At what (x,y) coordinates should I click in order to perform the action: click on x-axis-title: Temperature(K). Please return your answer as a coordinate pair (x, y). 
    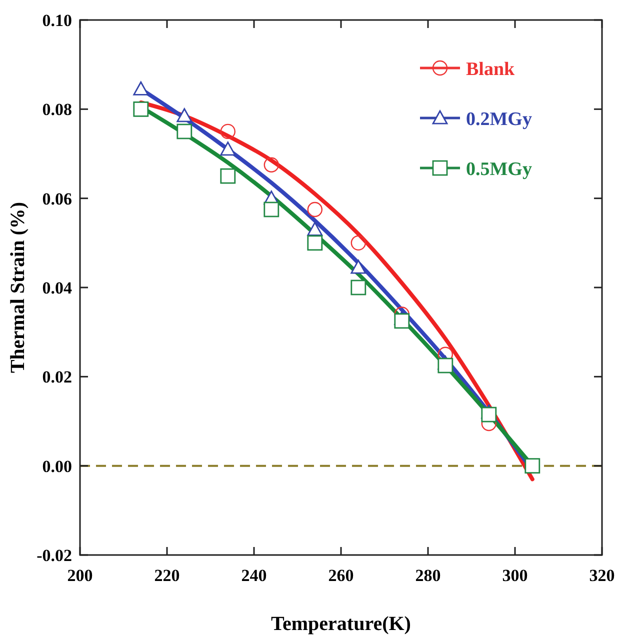
    Looking at the image, I should click on (341, 624).